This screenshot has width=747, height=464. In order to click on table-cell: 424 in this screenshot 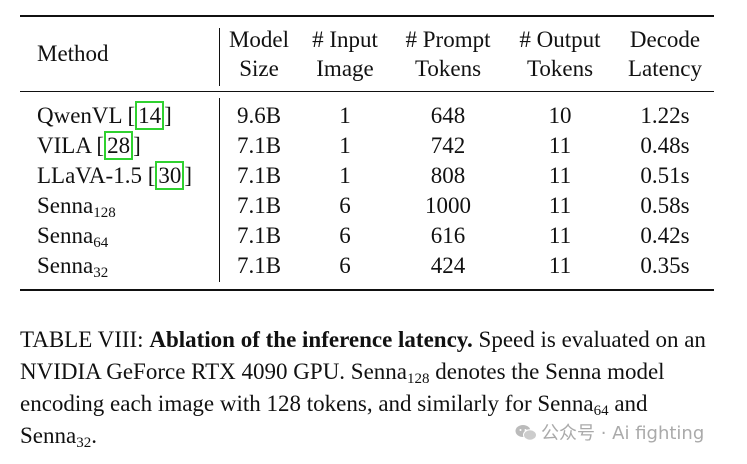, I will do `click(448, 265)`.